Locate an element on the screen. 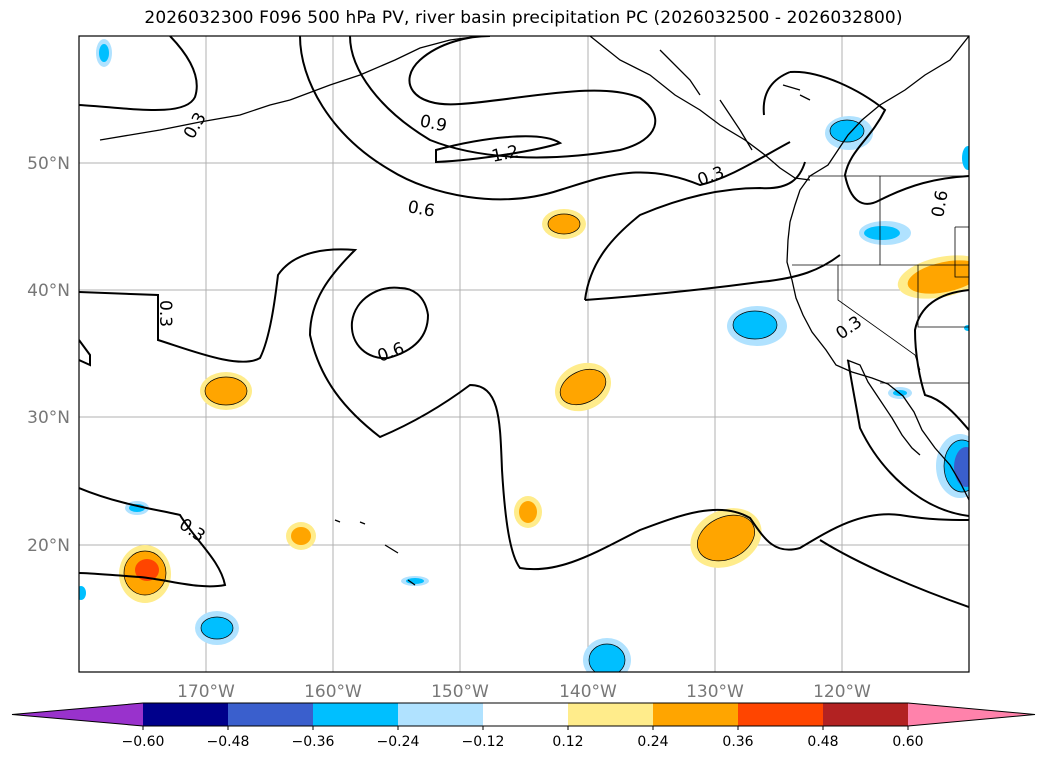 Image resolution: width=1047 pixels, height=765 pixels. colorbar-tick-label: 0.12 is located at coordinates (567, 742).